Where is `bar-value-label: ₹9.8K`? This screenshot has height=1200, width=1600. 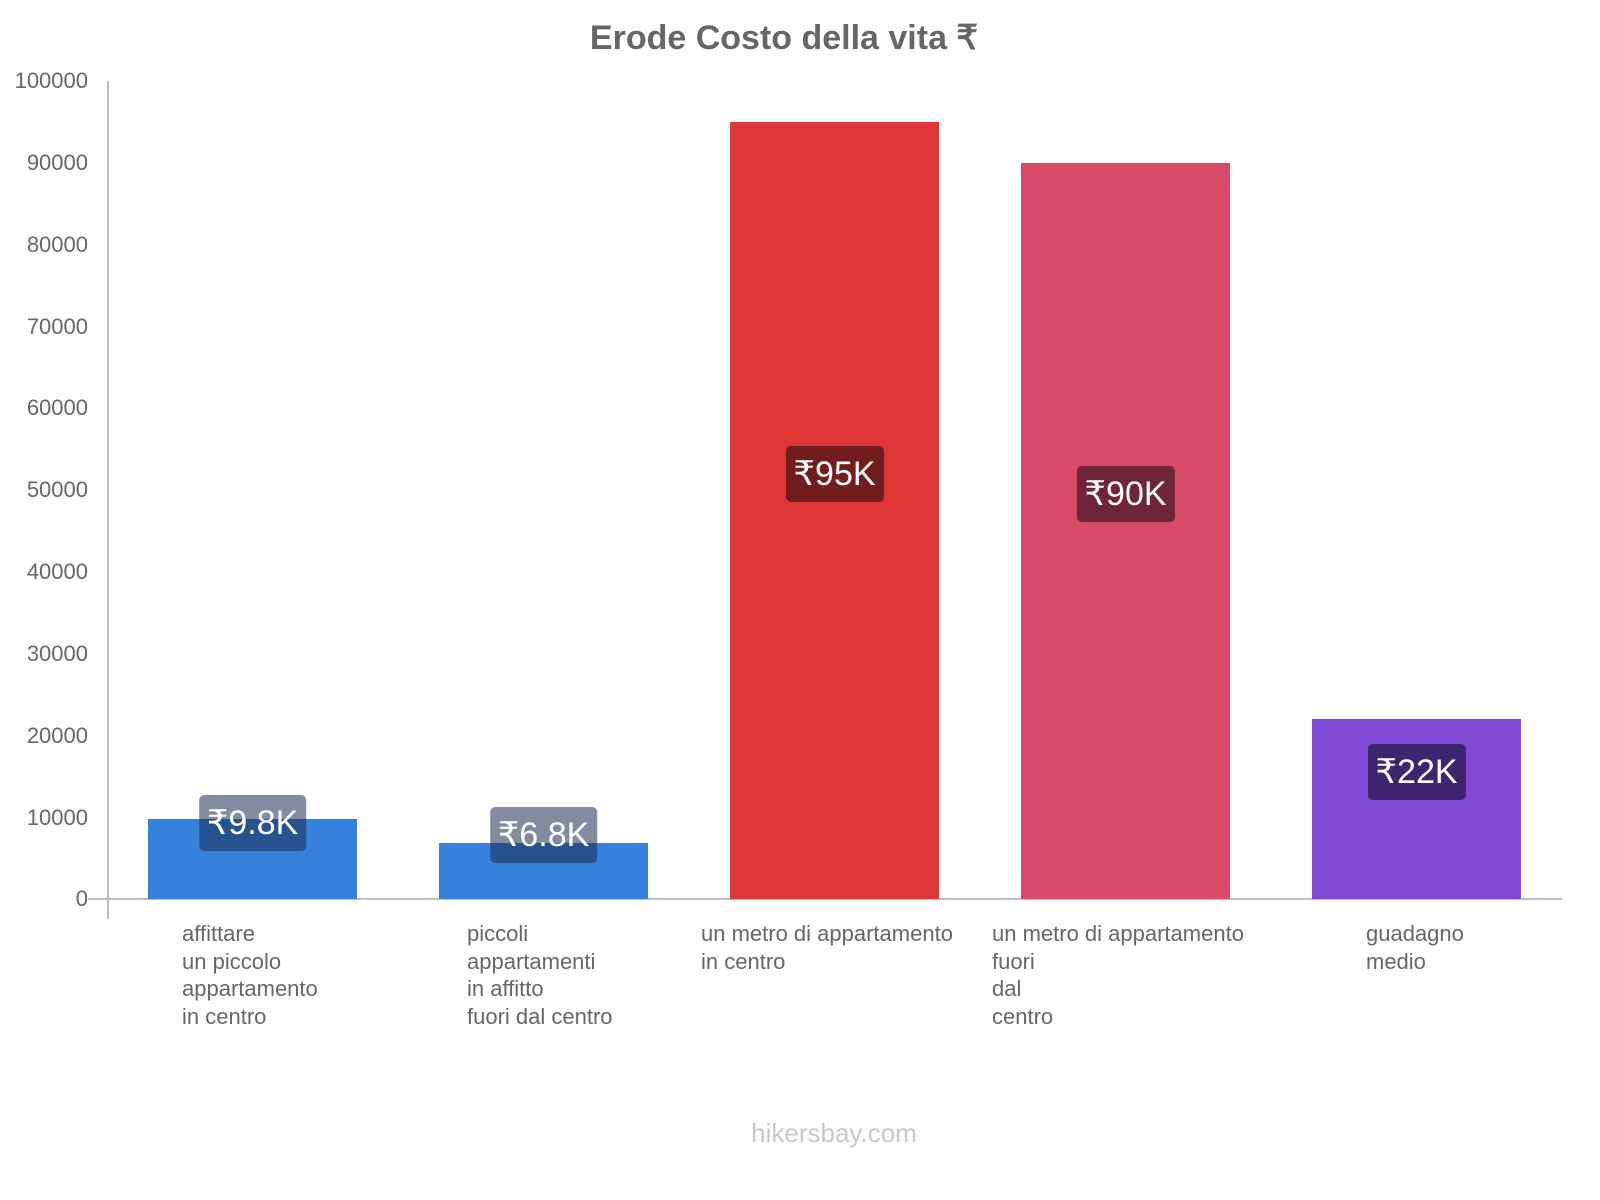
bar-value-label: ₹9.8K is located at coordinates (252, 823).